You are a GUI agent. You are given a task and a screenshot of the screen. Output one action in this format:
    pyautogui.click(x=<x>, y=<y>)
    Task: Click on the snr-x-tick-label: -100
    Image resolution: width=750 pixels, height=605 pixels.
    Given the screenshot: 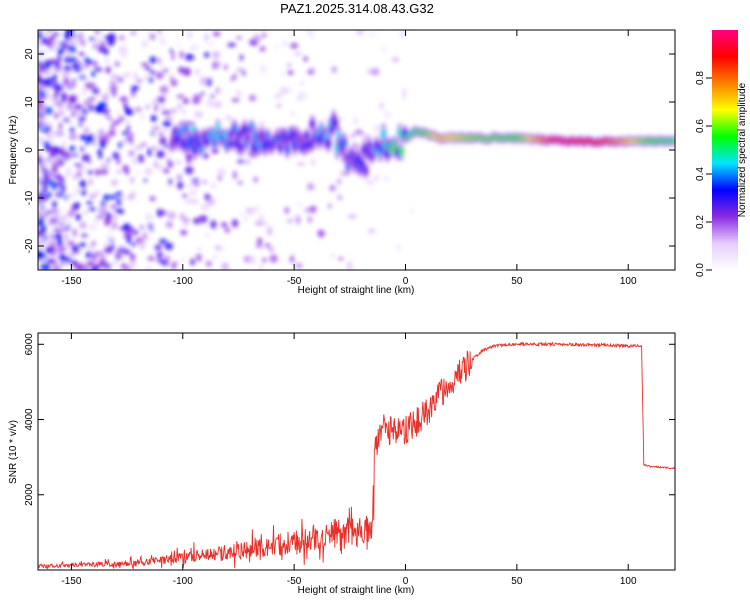 What is the action you would take?
    pyautogui.click(x=183, y=581)
    